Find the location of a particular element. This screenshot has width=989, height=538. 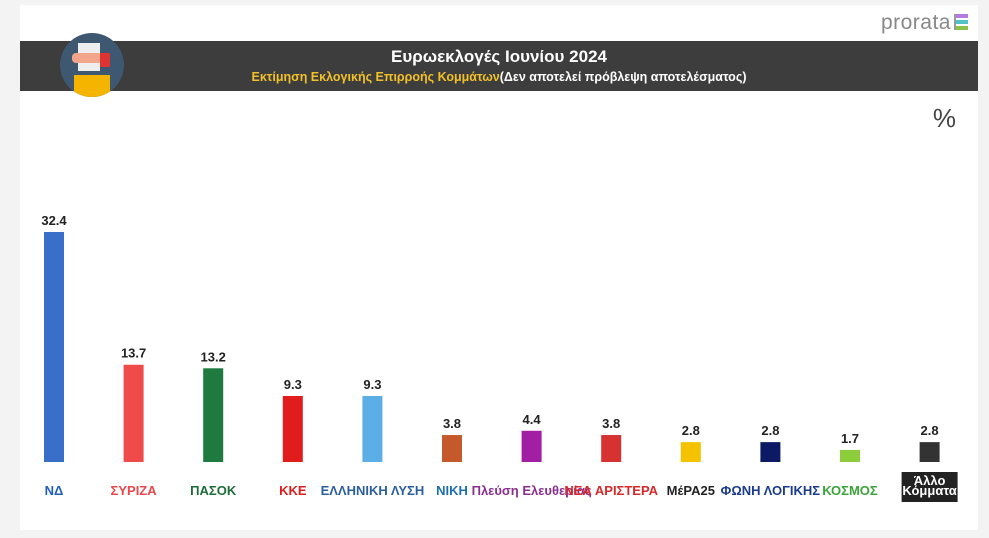

party-logo: ΝΕΑ ΑΡΙΣΤΕΡΑ is located at coordinates (611, 490).